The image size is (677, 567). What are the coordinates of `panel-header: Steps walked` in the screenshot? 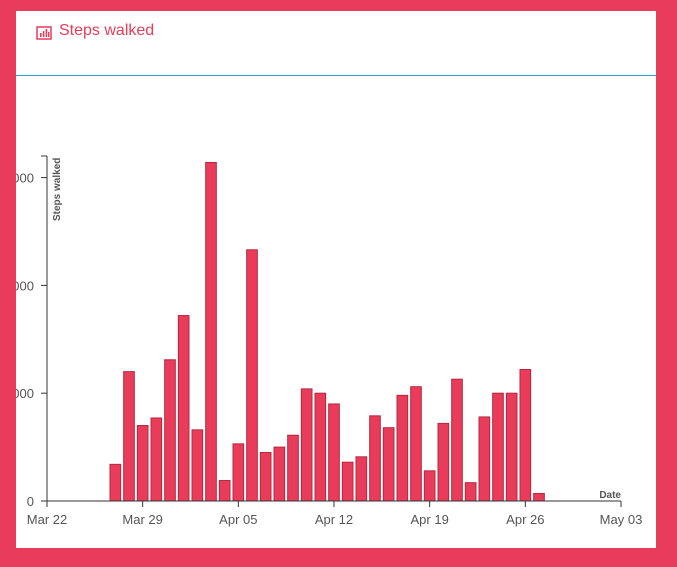 It's located at (336, 43).